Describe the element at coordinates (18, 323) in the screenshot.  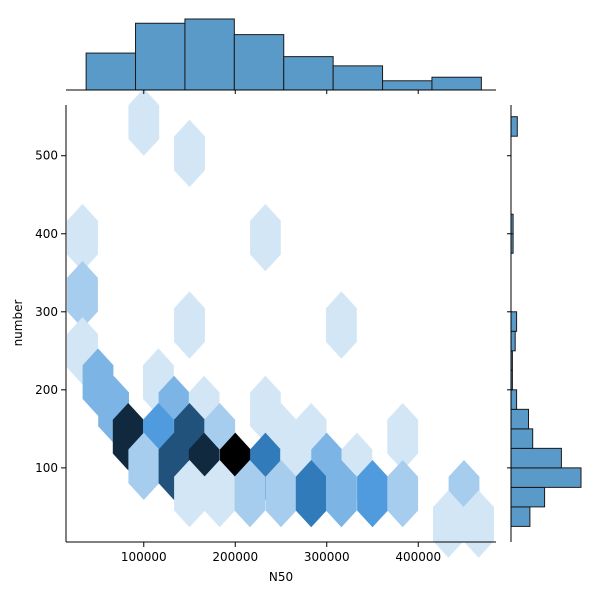
I see `y-axis-title: number` at that location.